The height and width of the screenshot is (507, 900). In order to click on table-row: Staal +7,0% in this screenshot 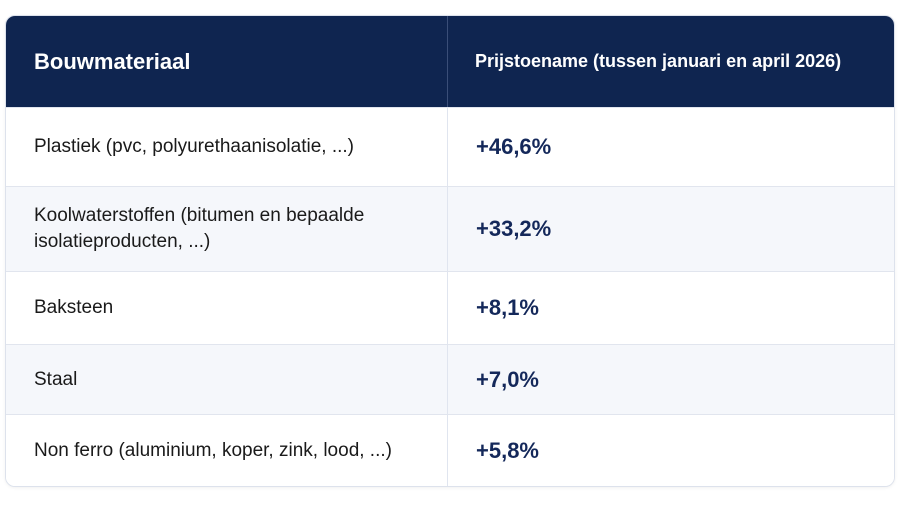, I will do `click(450, 379)`.